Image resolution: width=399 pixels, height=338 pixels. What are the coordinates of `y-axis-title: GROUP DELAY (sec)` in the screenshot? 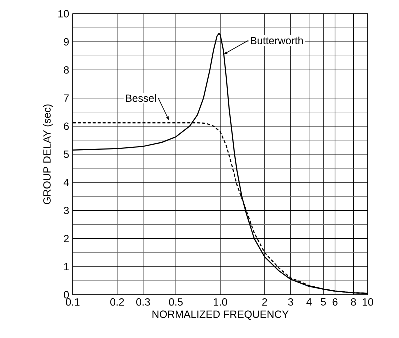 It's located at (48, 154).